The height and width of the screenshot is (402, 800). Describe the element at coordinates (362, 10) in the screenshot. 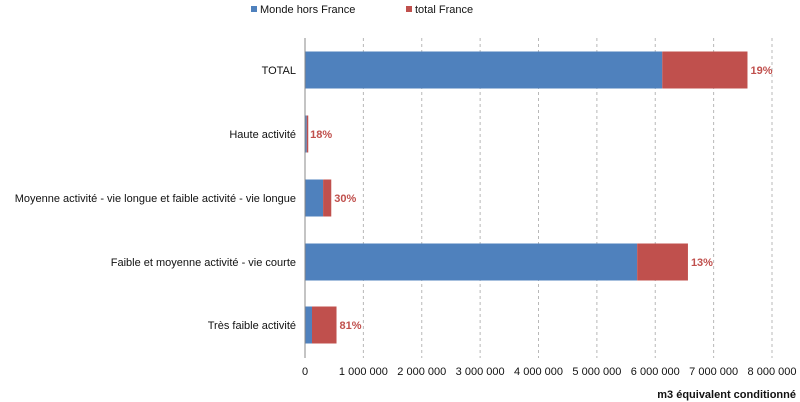

I see `legend: Monde hors France total France` at that location.